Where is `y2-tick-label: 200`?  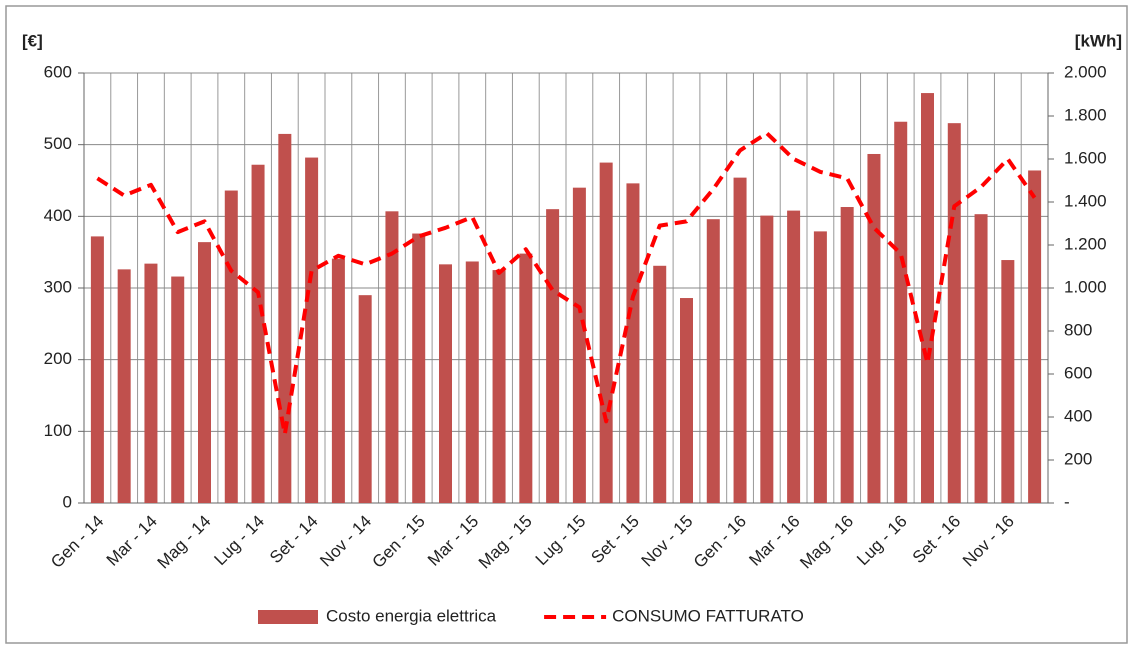
y2-tick-label: 200 is located at coordinates (1078, 458).